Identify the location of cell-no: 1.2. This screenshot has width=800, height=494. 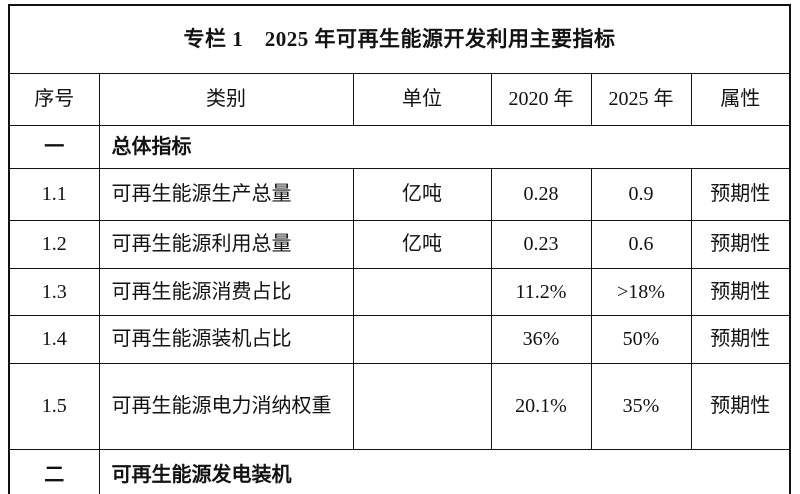
(54, 244).